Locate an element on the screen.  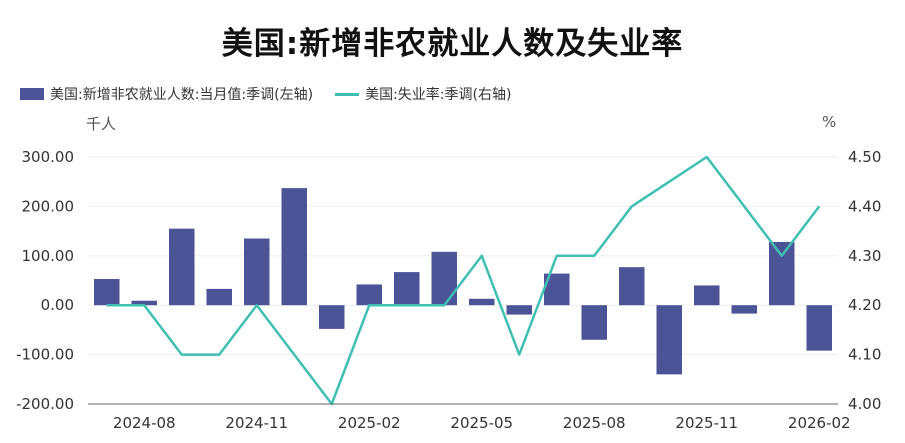
left-tick-label: 0.00 is located at coordinates (57, 305).